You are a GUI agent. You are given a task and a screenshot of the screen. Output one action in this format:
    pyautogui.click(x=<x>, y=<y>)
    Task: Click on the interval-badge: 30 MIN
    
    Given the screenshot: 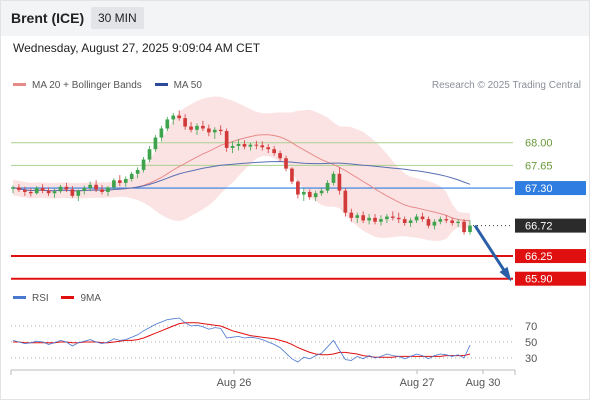 What is the action you would take?
    pyautogui.click(x=117, y=18)
    